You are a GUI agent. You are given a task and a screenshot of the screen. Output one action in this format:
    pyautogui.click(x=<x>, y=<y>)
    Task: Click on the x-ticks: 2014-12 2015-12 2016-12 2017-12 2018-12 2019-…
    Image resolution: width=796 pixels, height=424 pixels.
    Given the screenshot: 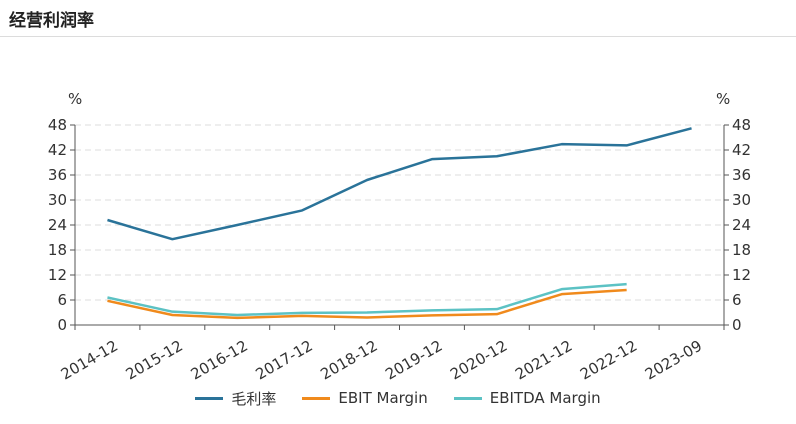 What is the action you would take?
    pyautogui.click(x=391, y=352)
    